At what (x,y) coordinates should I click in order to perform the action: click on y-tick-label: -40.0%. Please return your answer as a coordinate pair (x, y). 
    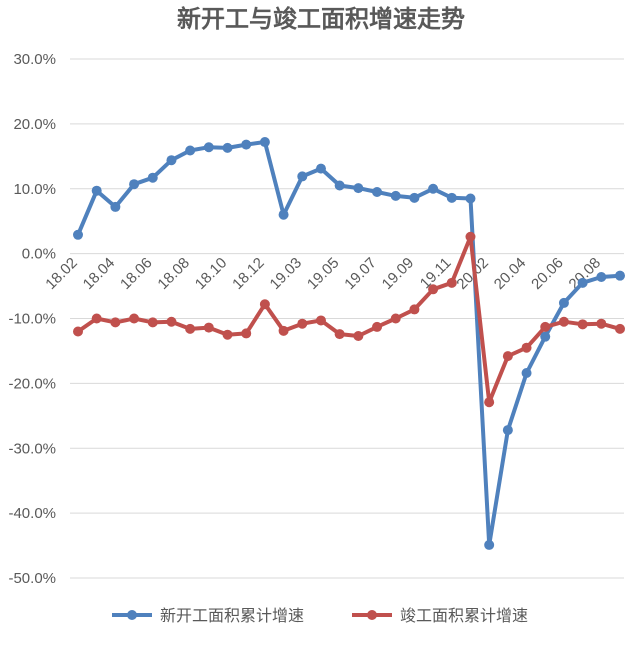
    Looking at the image, I should click on (32, 513).